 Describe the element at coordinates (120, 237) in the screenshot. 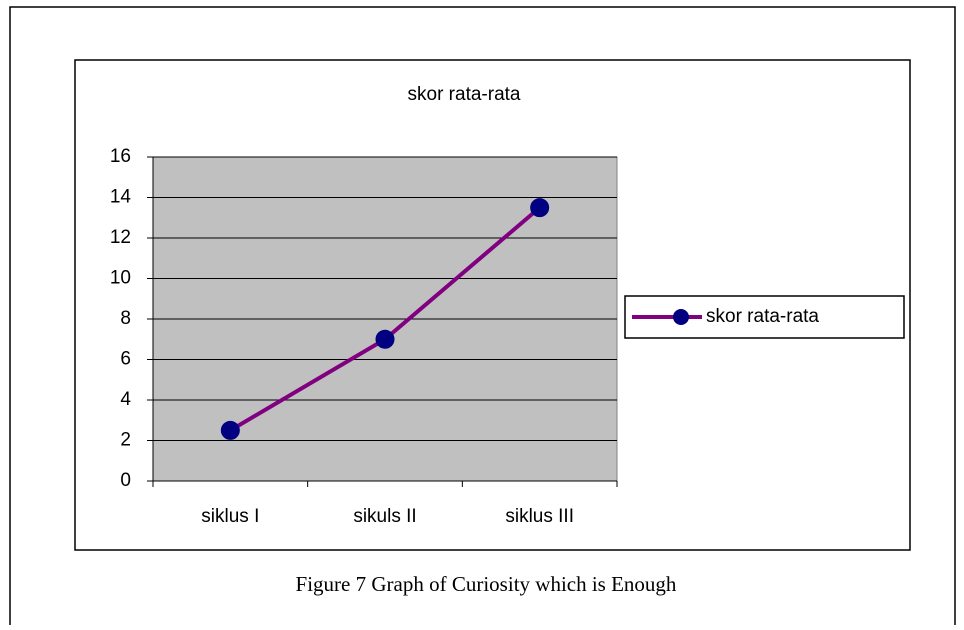

I see `y-tick-label: 12` at that location.